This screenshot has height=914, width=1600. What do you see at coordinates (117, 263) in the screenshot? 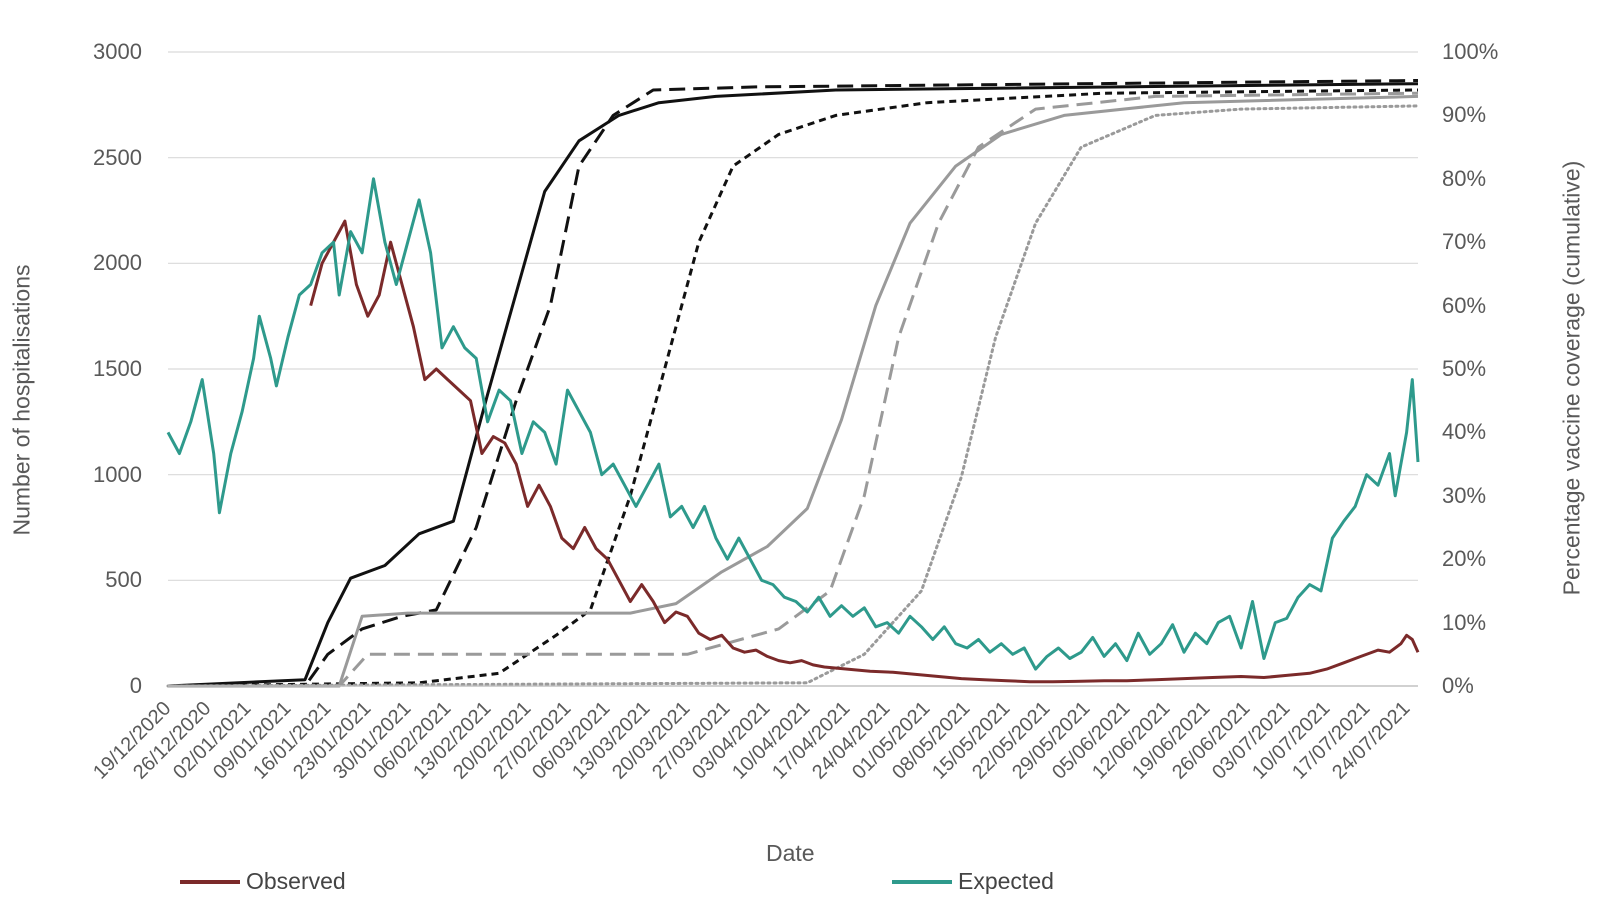
I see `y-tick-label: 2000` at bounding box center [117, 263].